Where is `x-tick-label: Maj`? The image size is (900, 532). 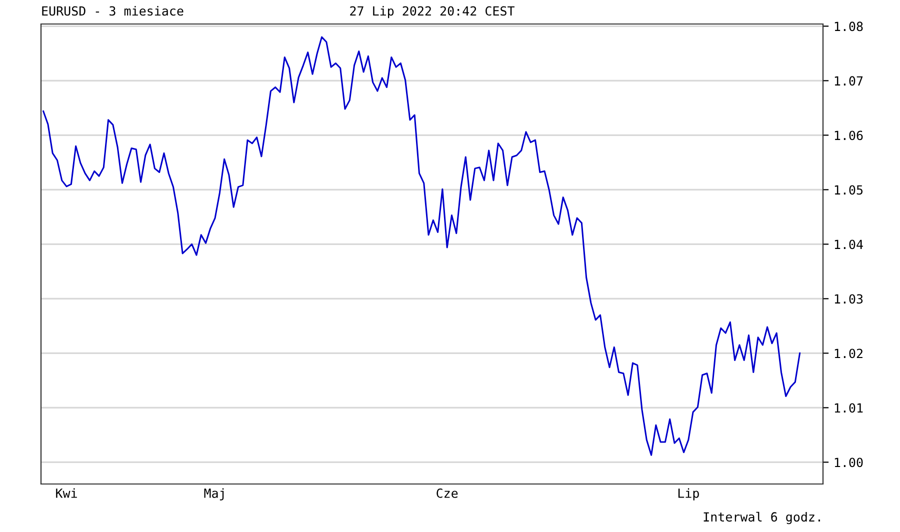
x-tick-label: Maj is located at coordinates (214, 494).